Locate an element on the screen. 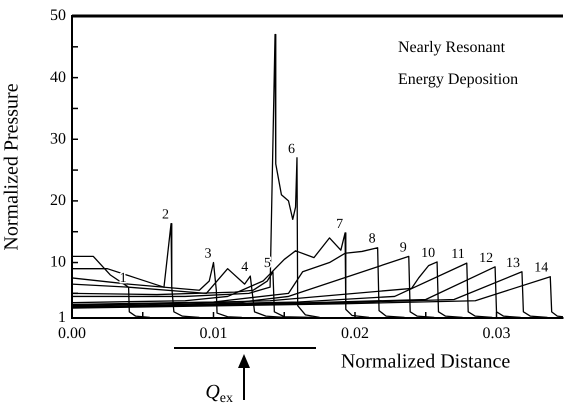 The height and width of the screenshot is (404, 565). series-label: 10 is located at coordinates (428, 253).